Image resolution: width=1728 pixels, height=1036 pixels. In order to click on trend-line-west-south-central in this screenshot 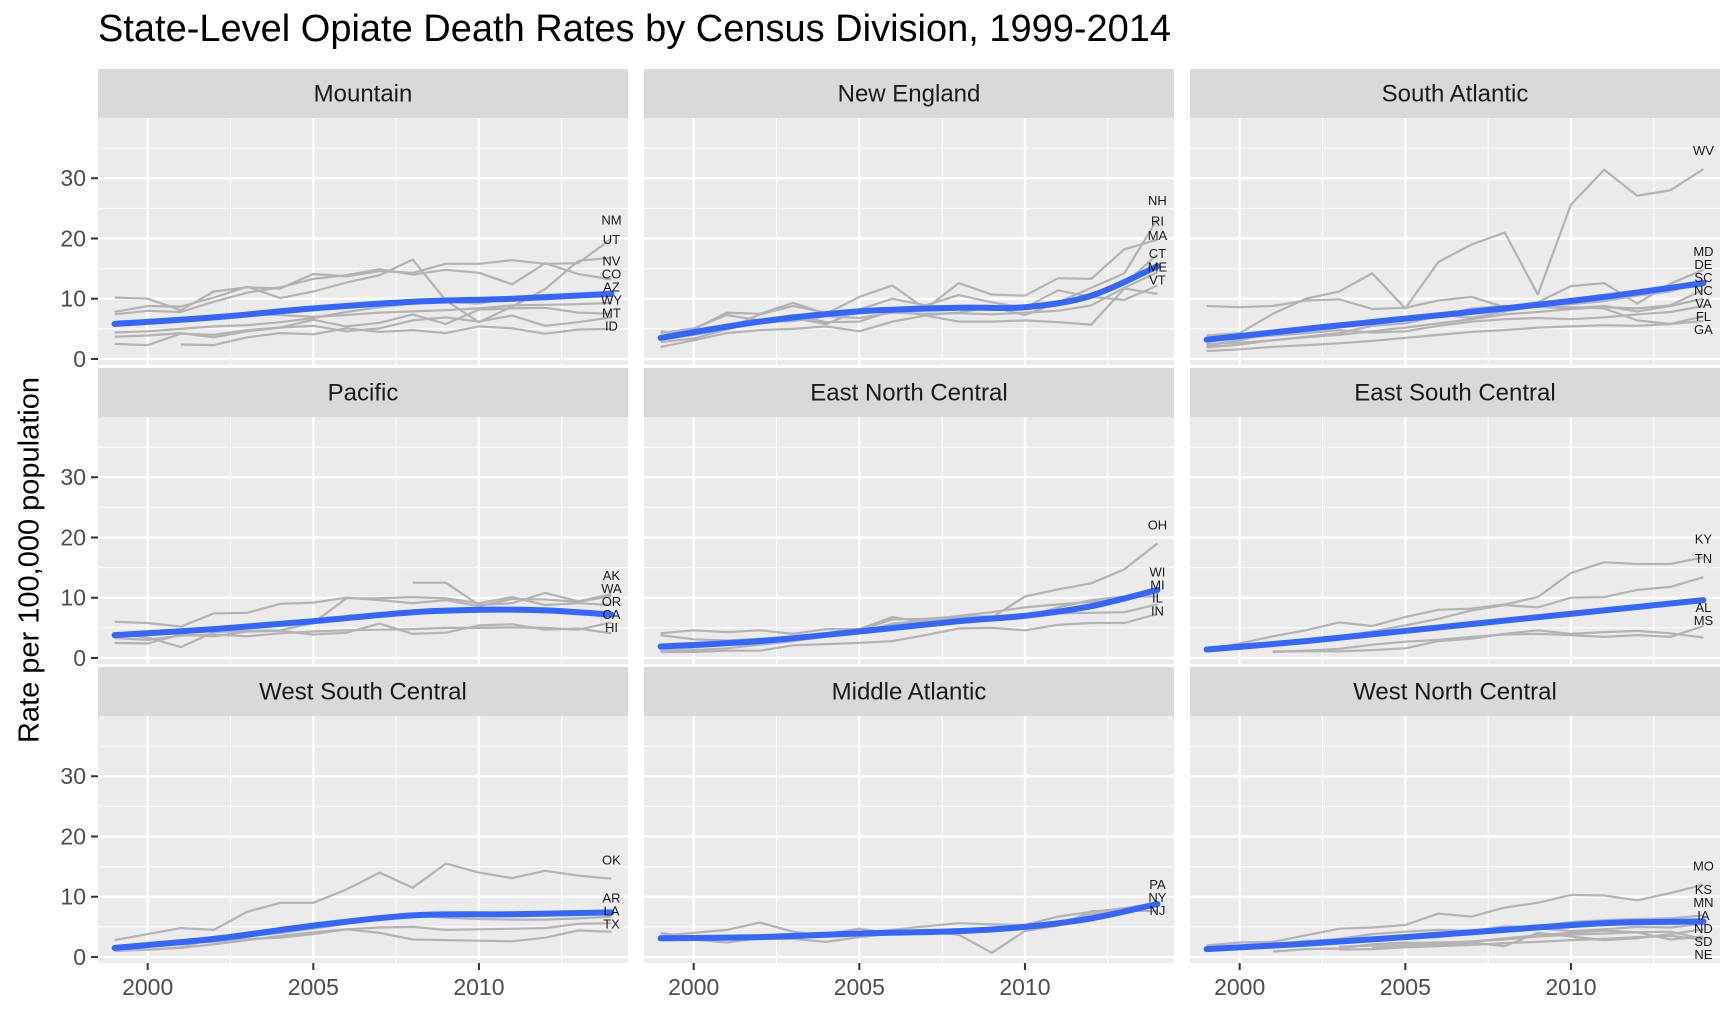, I will do `click(363, 930)`.